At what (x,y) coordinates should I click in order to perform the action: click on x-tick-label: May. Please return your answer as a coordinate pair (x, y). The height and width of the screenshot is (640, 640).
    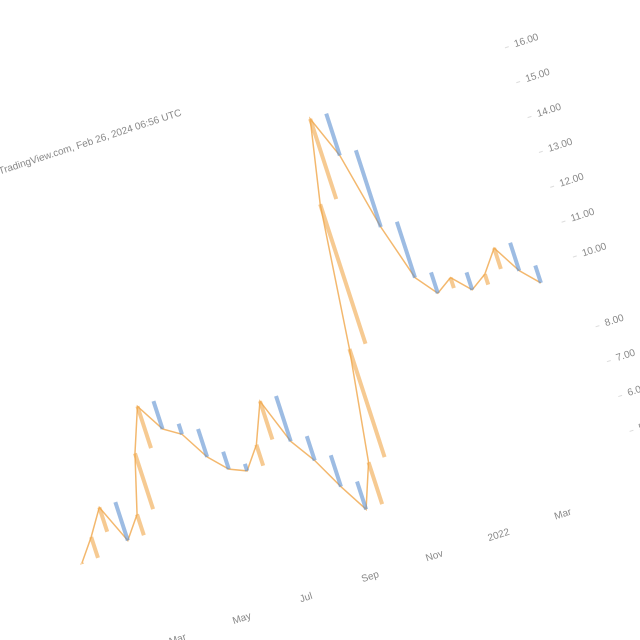
    Looking at the image, I should click on (241, 619).